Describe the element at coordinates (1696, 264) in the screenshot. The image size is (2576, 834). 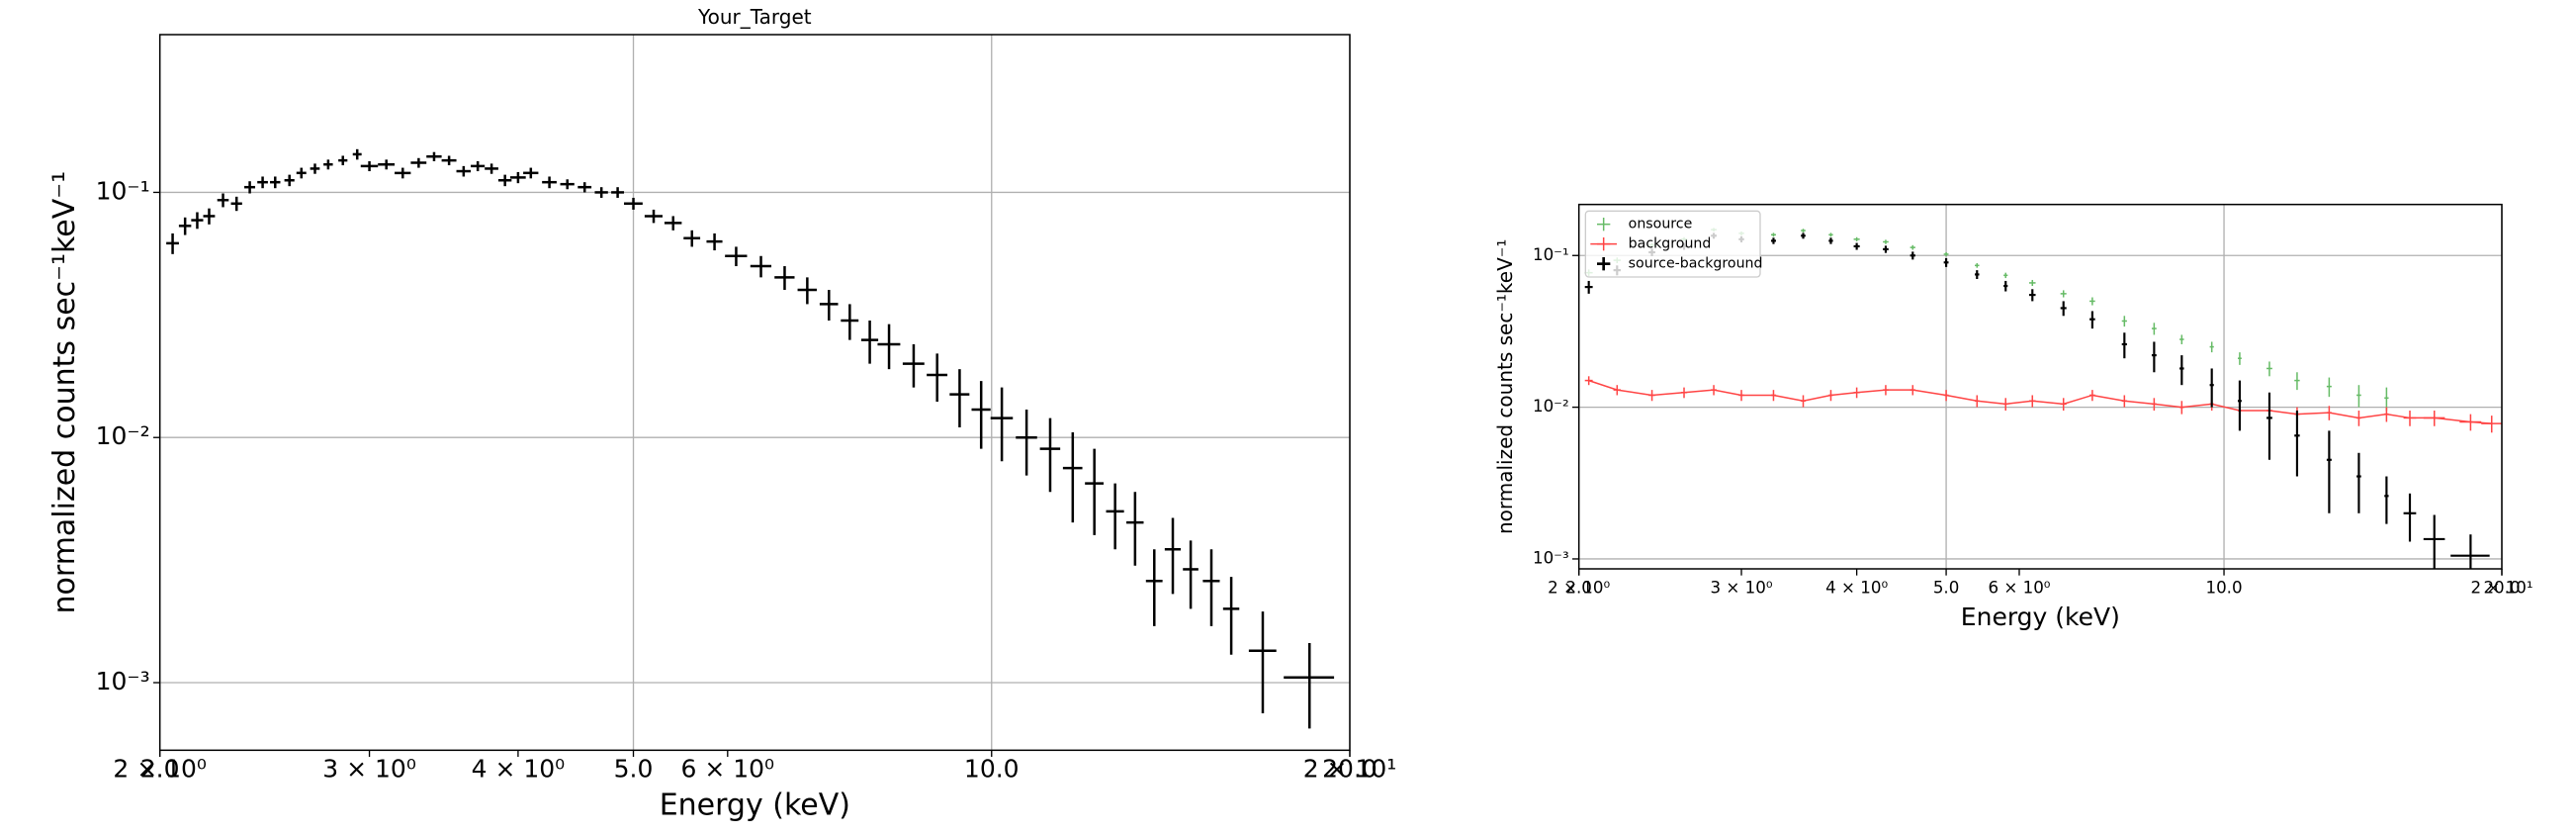
I see `legend-label: source-background` at that location.